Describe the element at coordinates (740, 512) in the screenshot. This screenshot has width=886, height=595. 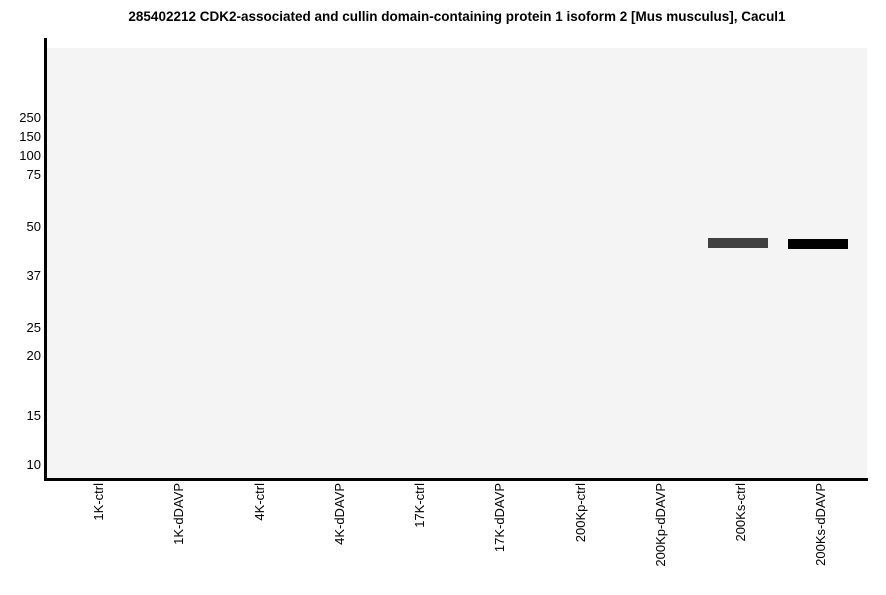
I see `lane-label-200Ks-ctrl: 200Ks-ctrl` at that location.